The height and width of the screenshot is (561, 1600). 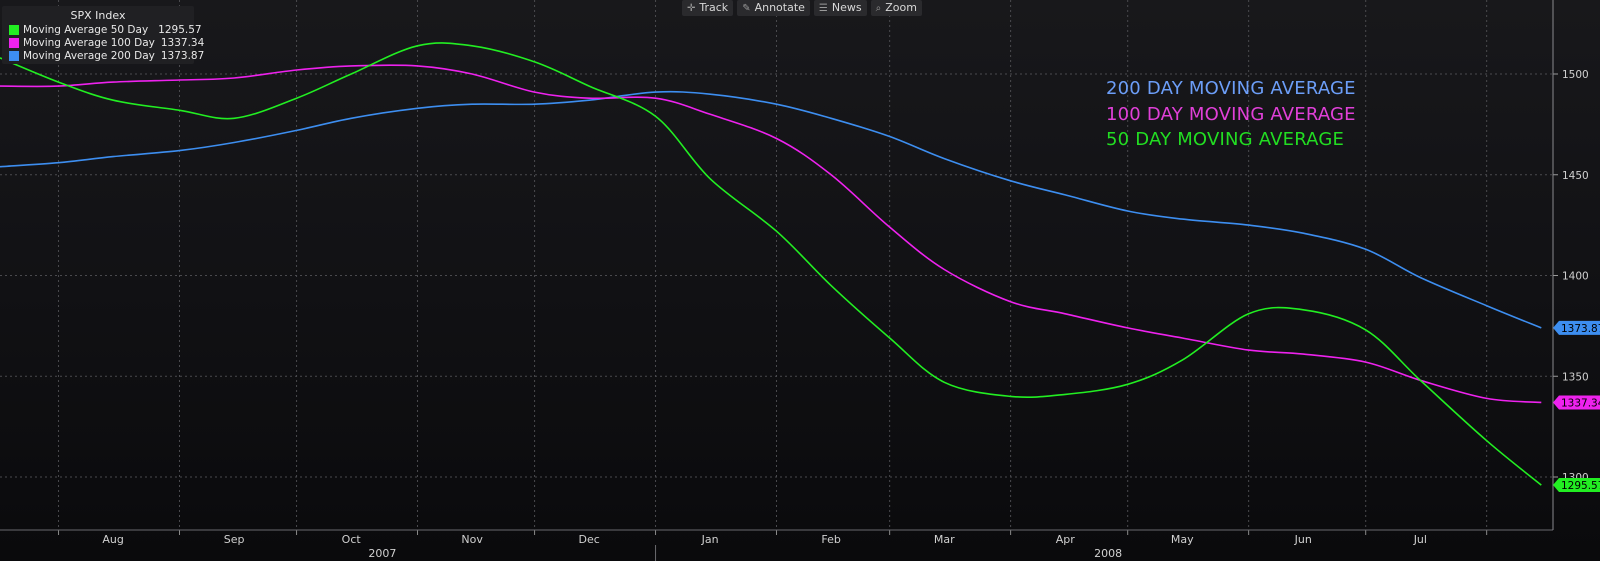 I want to click on y-tick-label-1450: 1450, so click(x=1575, y=176).